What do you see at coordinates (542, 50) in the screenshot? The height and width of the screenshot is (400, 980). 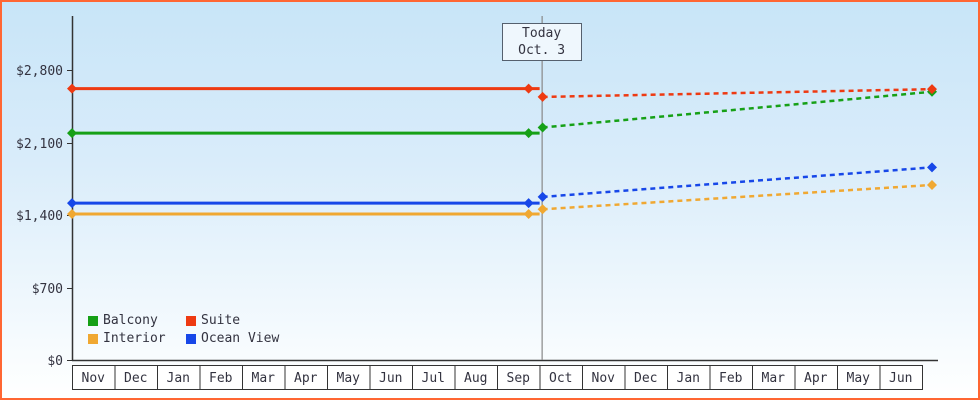 I see `today-label-line2: Oct. 3` at bounding box center [542, 50].